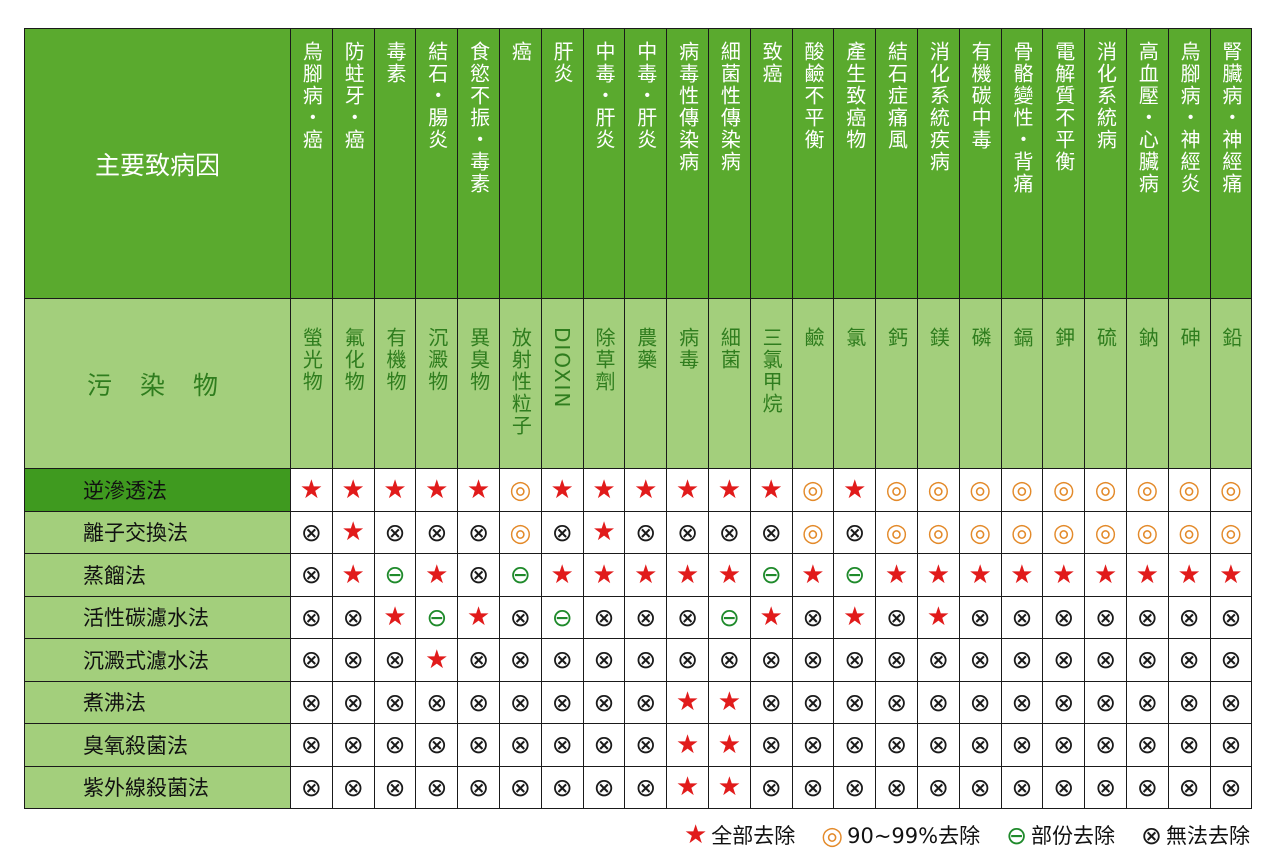  What do you see at coordinates (1017, 835) in the screenshot?
I see `legend-part-icon: ⊖` at bounding box center [1017, 835].